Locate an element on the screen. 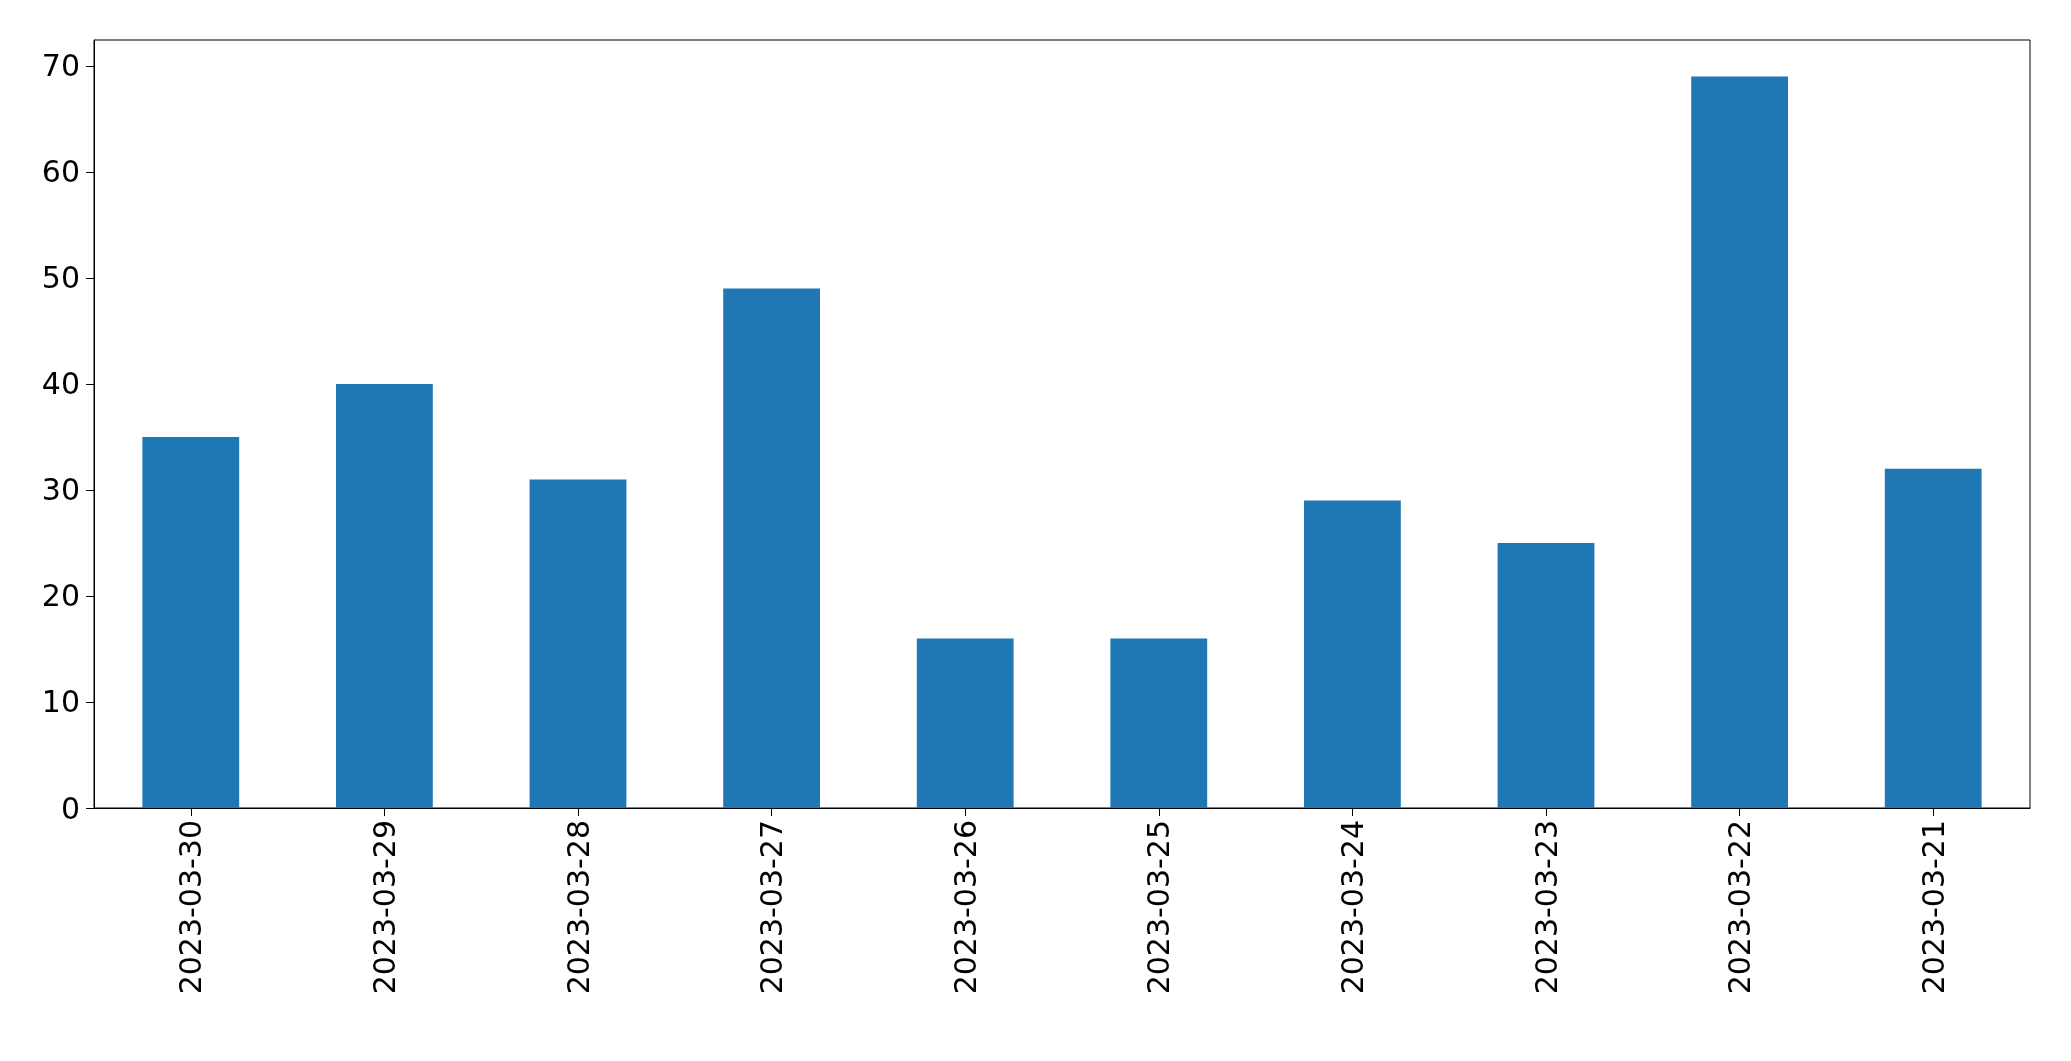 The width and height of the screenshot is (2071, 1061). x-tick-label: 2023-03-26 is located at coordinates (965, 907).